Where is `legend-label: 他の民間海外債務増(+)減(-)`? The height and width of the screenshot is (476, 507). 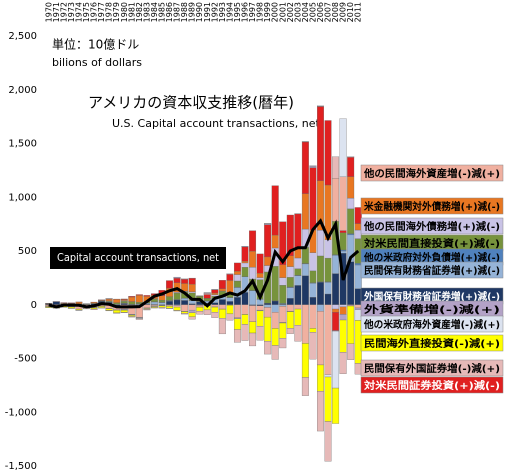
legend-label: 他の民間海外債務増(+)減(-) is located at coordinates (431, 226).